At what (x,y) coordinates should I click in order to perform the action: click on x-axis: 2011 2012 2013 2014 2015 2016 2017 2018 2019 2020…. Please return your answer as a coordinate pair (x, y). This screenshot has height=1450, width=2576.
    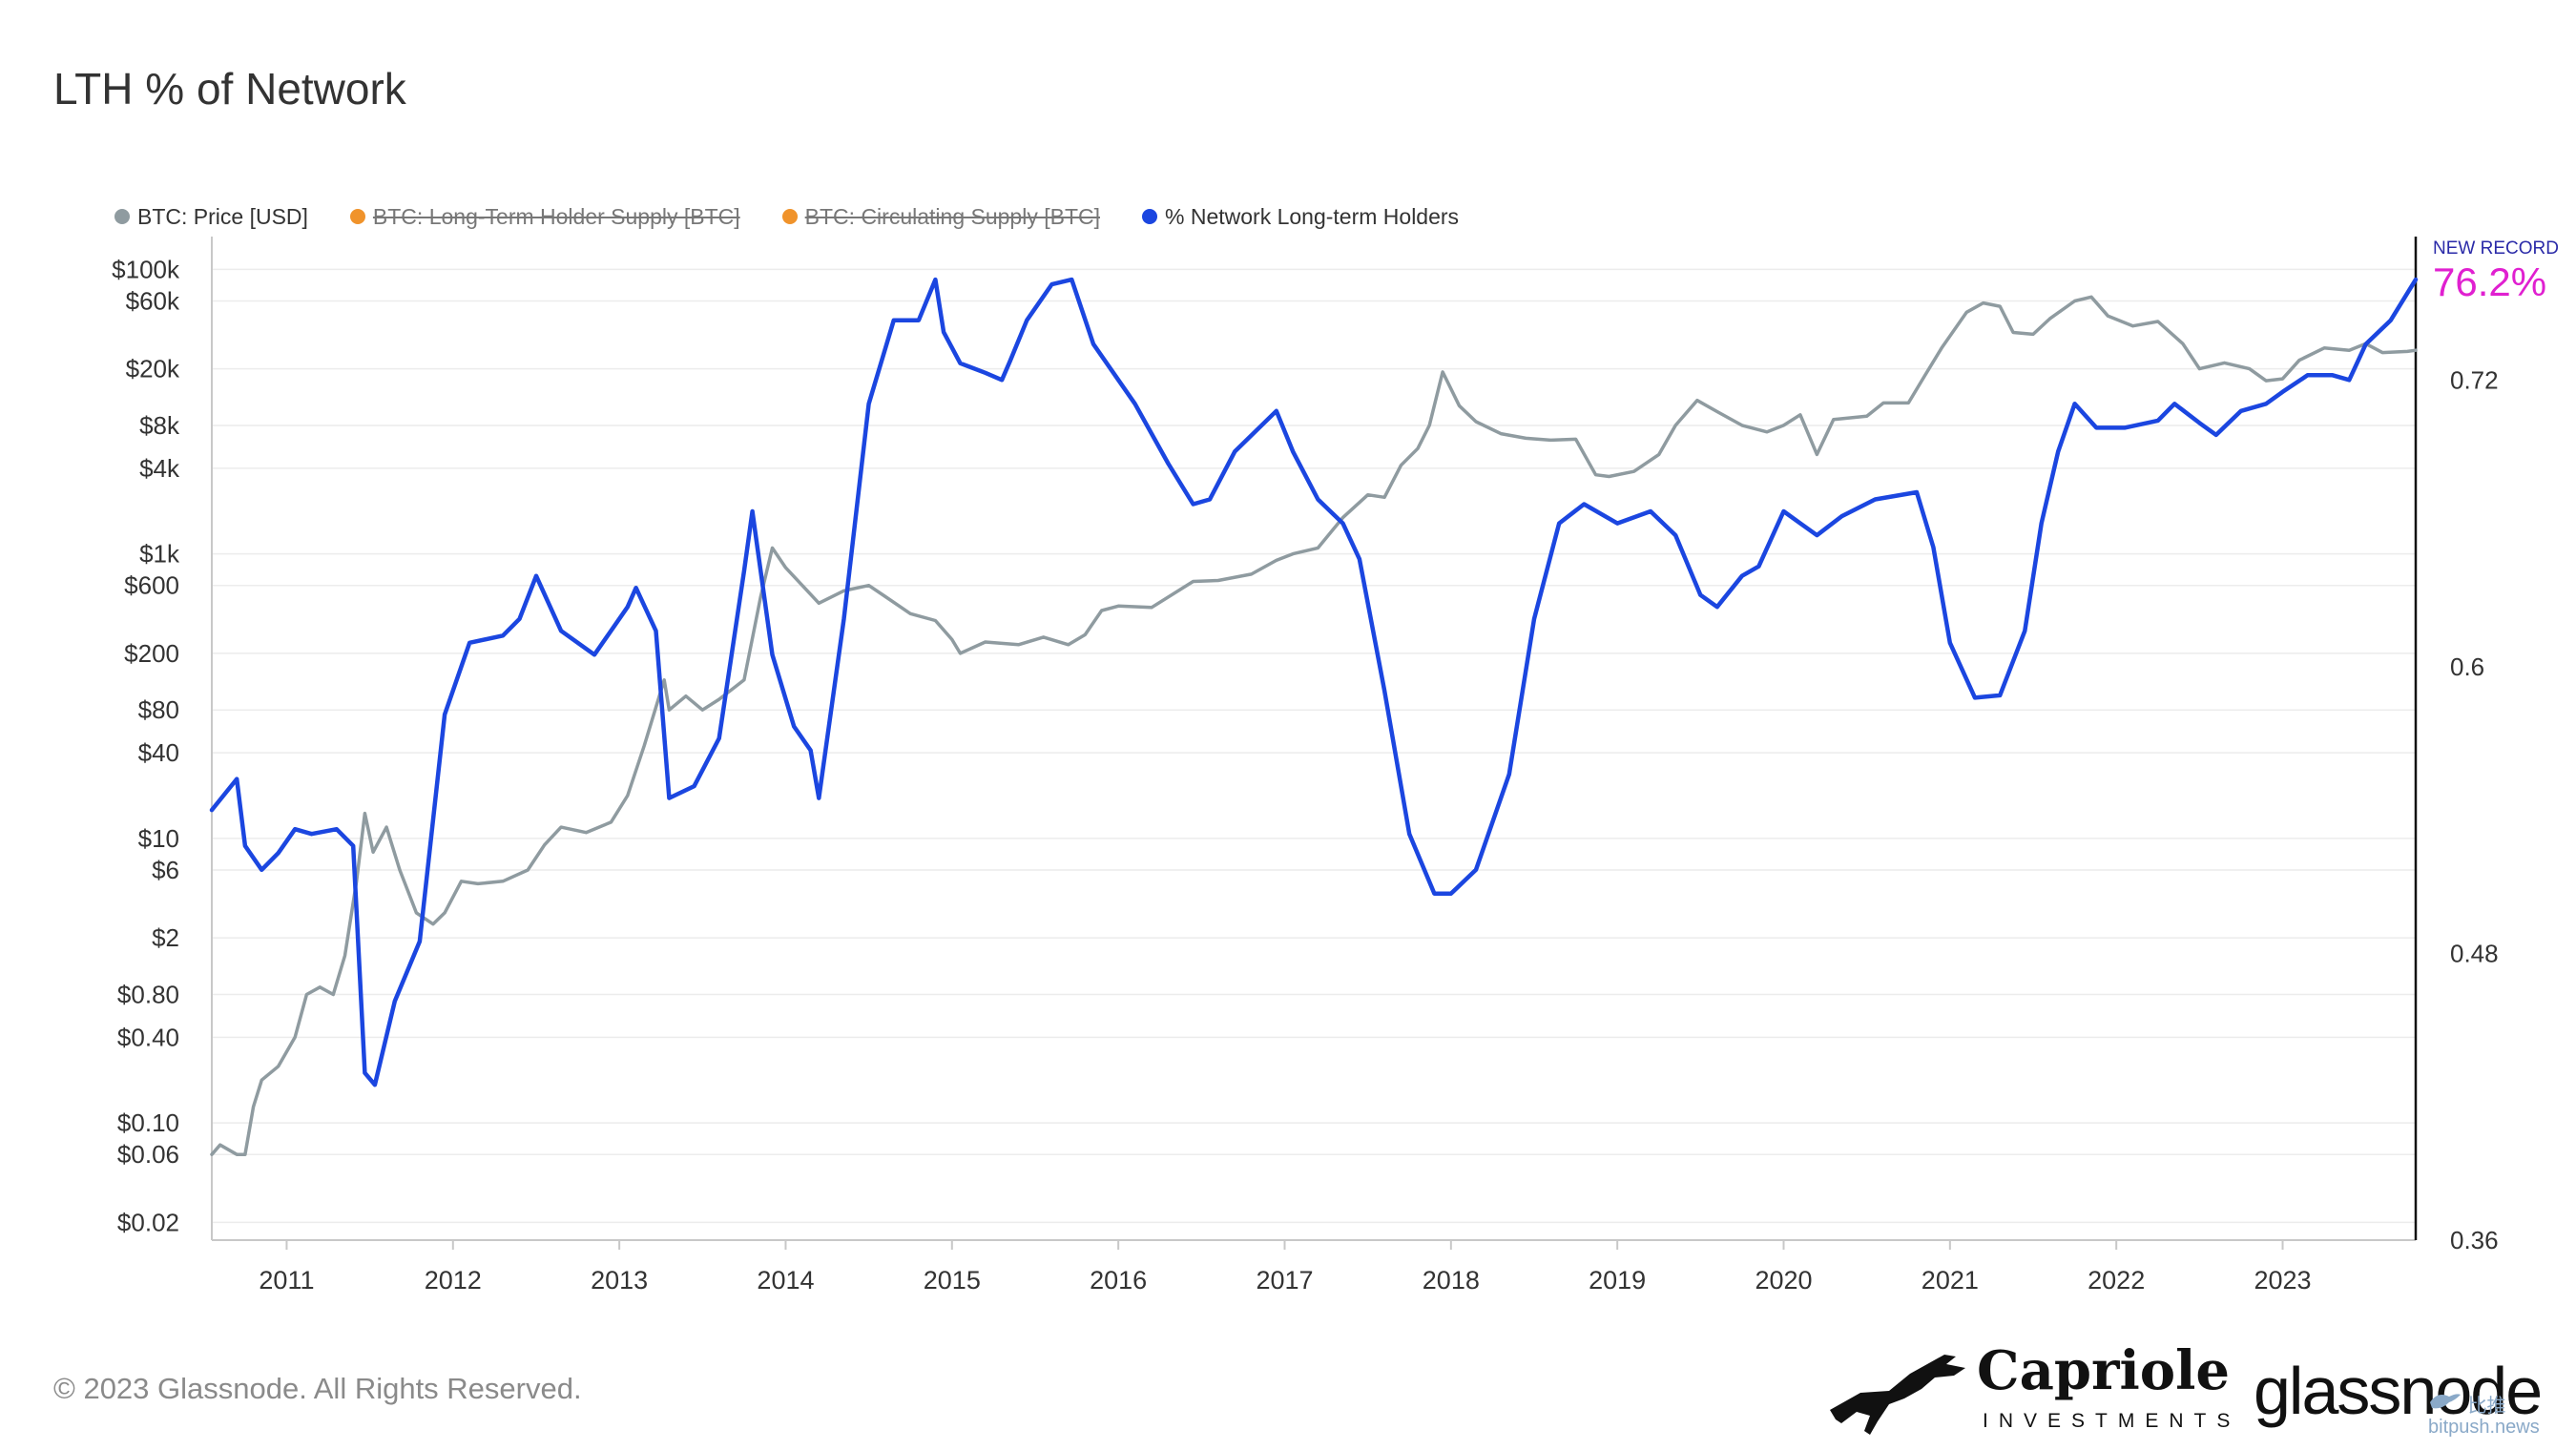
    Looking at the image, I should click on (1285, 1268).